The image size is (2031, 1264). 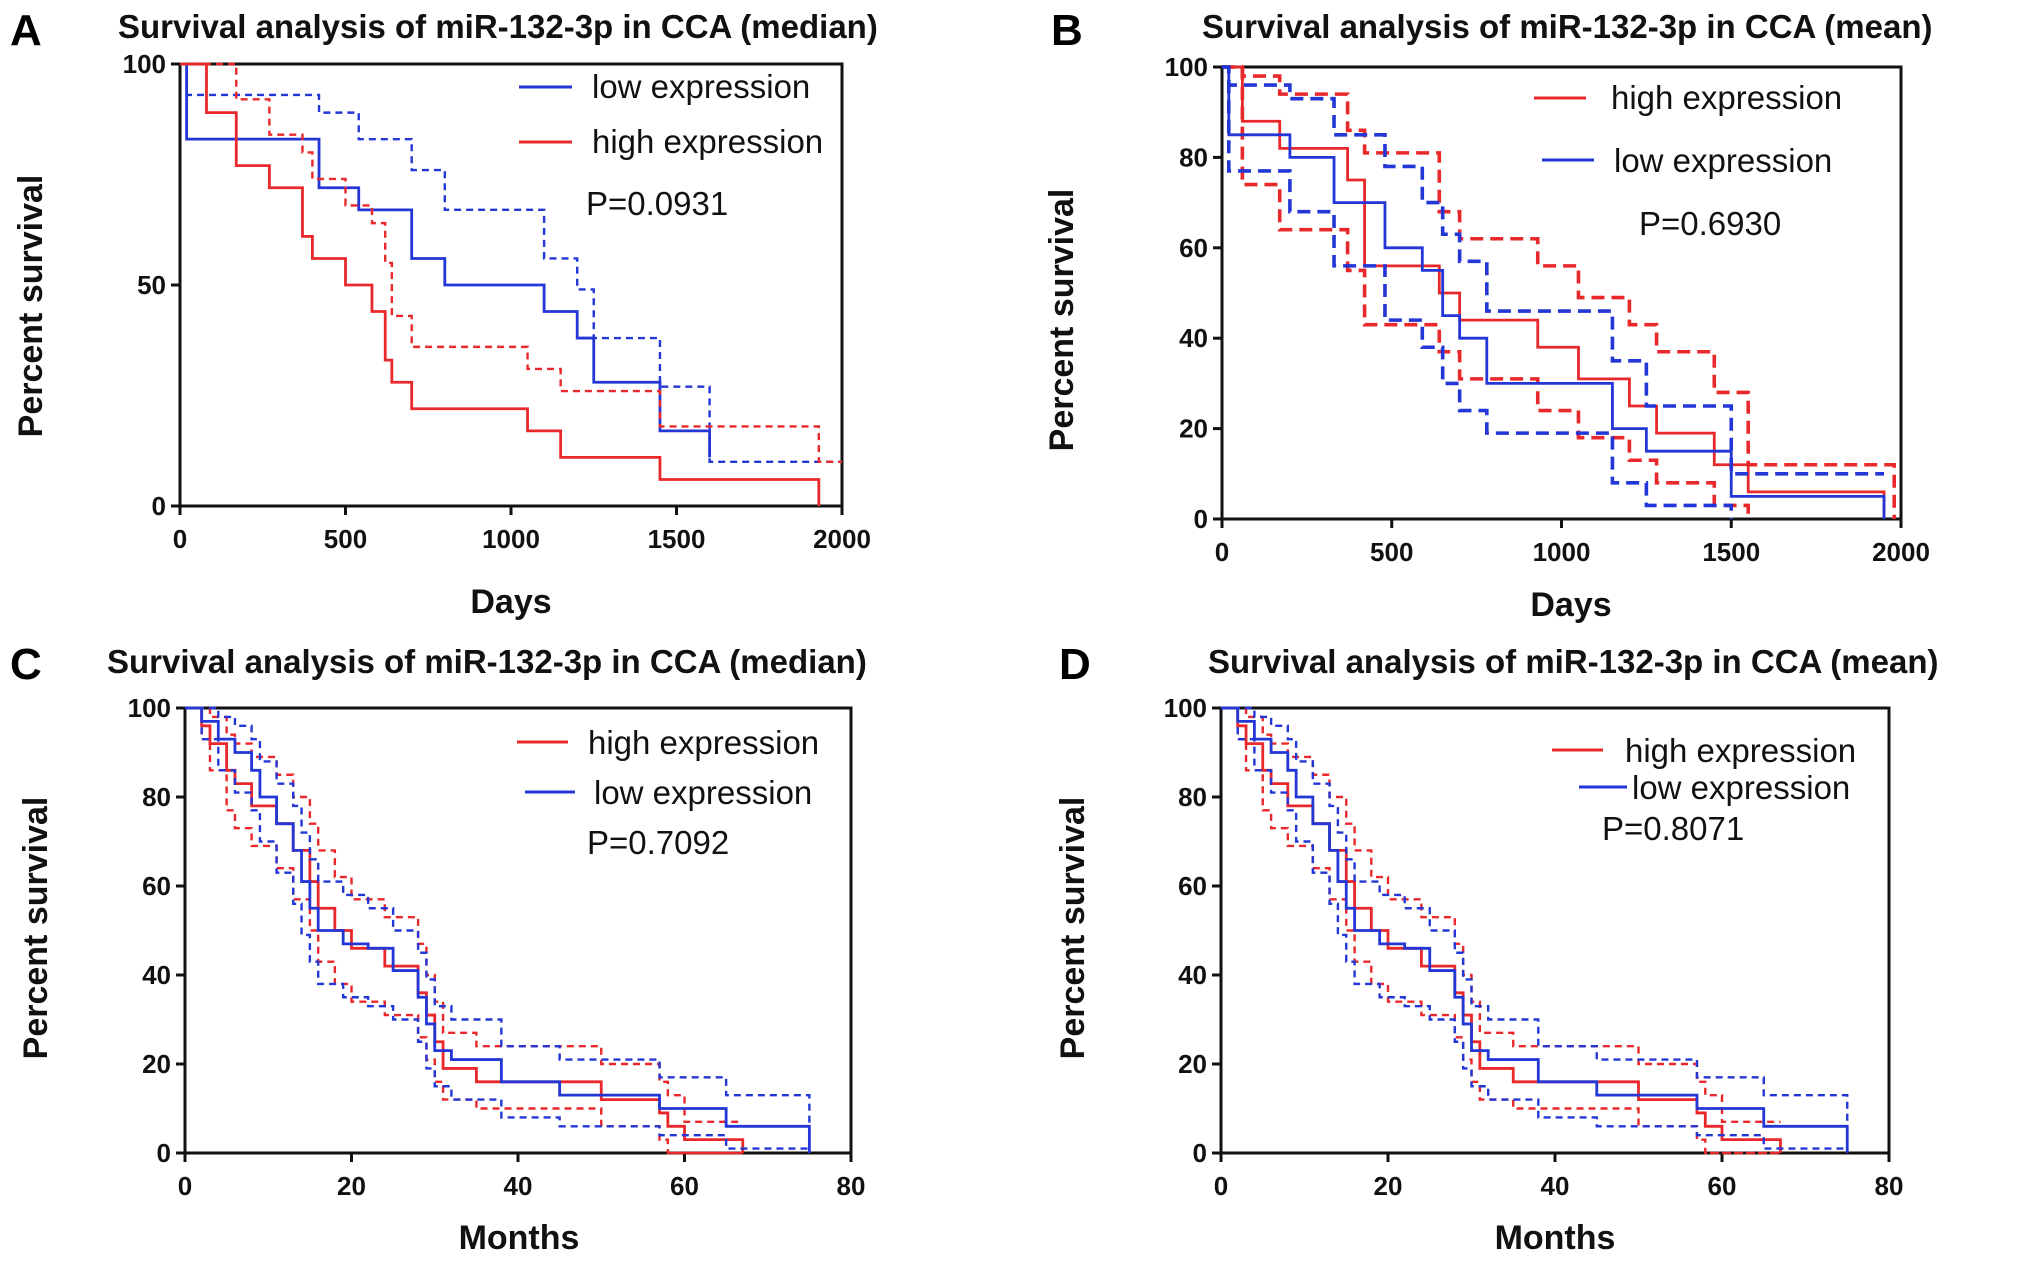 I want to click on y-axis-label-a: Percent survival, so click(x=31, y=306).